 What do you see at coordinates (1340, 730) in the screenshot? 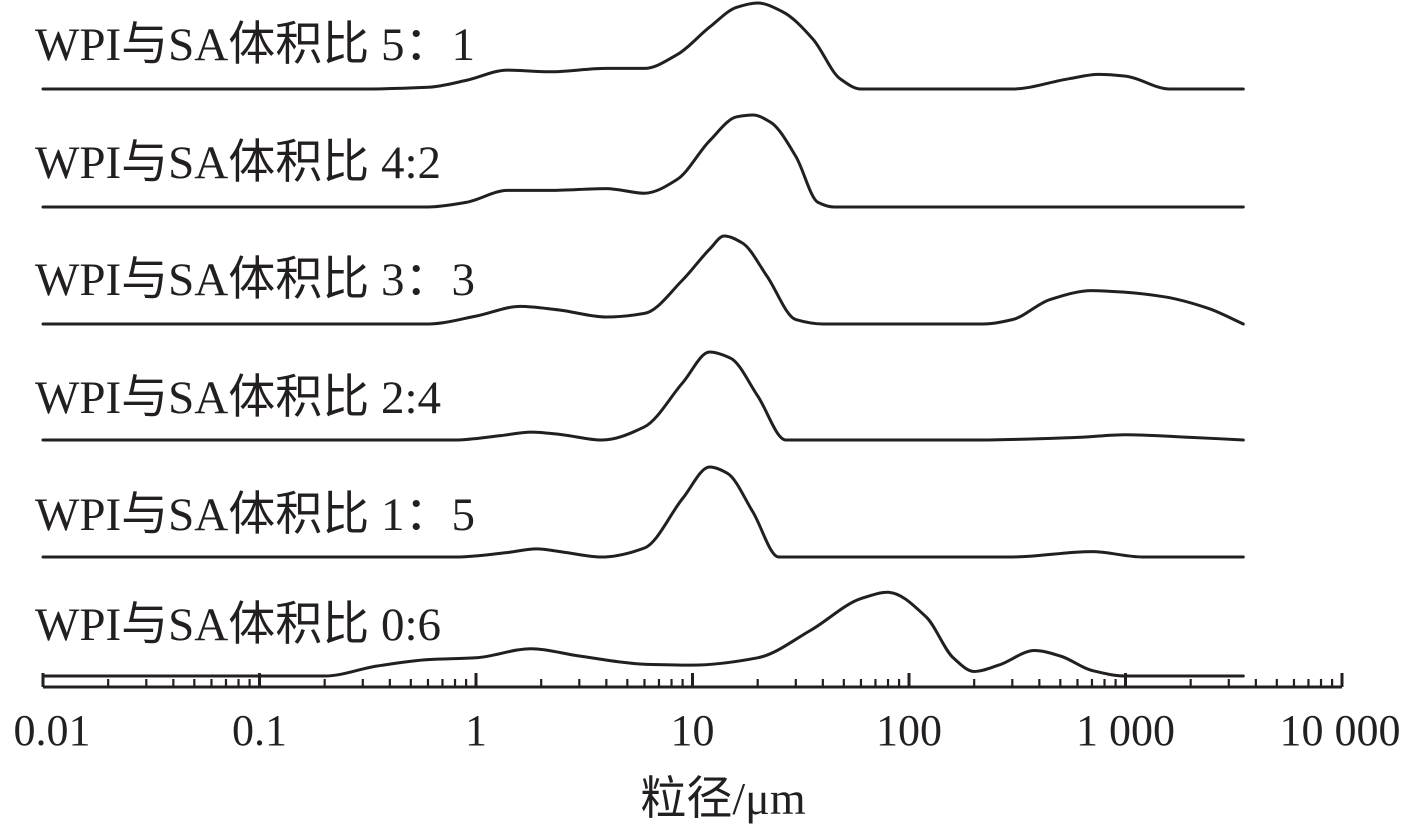
I see `x-tick-label: 10 000` at bounding box center [1340, 730].